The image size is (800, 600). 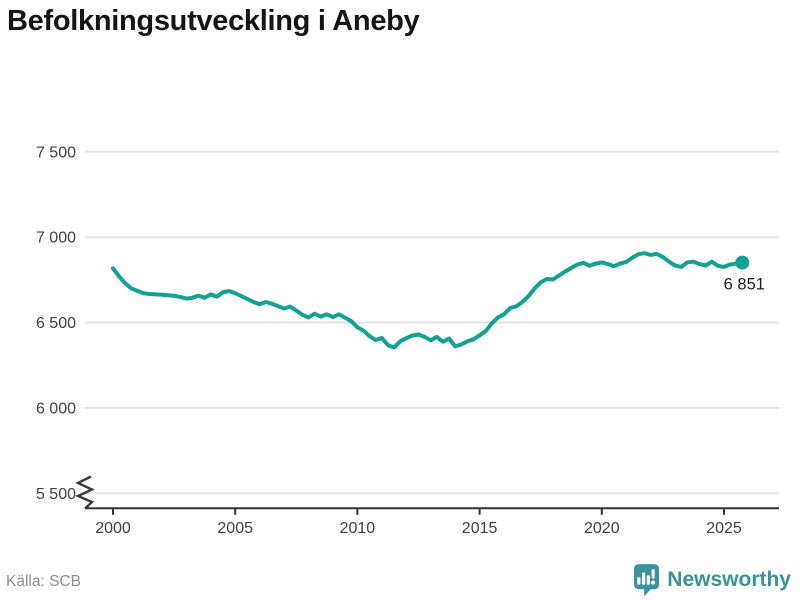 I want to click on y-tick-label: 7 000, so click(x=56, y=238).